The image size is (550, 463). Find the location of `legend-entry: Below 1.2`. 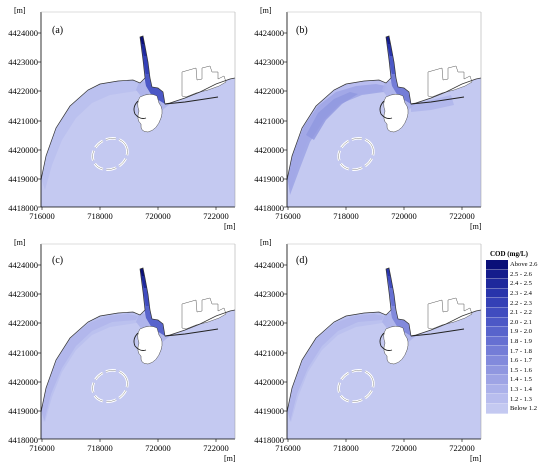

legend-entry: Below 1.2 is located at coordinates (516, 408).